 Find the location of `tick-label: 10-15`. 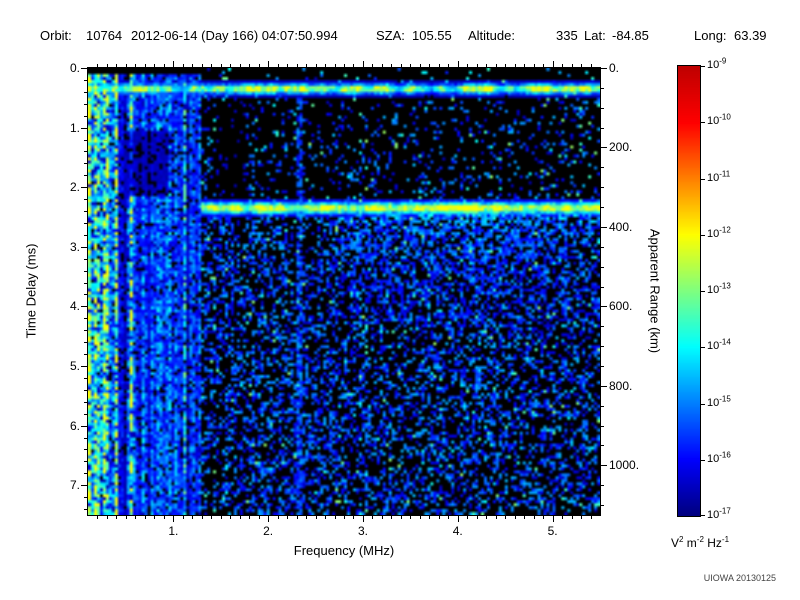

tick-label: 10-15 is located at coordinates (719, 401).